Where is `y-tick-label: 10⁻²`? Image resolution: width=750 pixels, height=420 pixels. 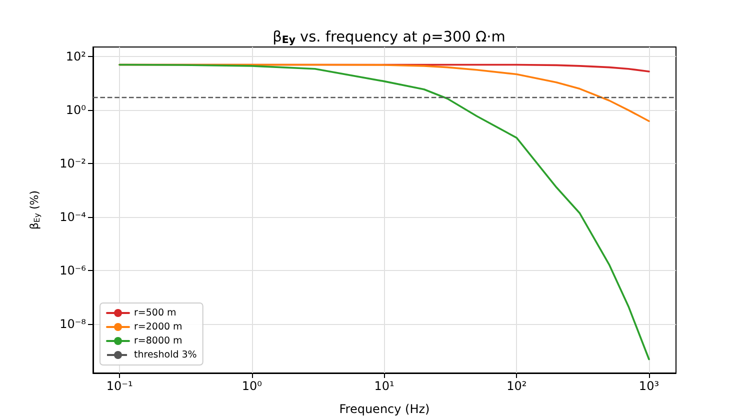
y-tick-label: 10⁻² is located at coordinates (73, 163).